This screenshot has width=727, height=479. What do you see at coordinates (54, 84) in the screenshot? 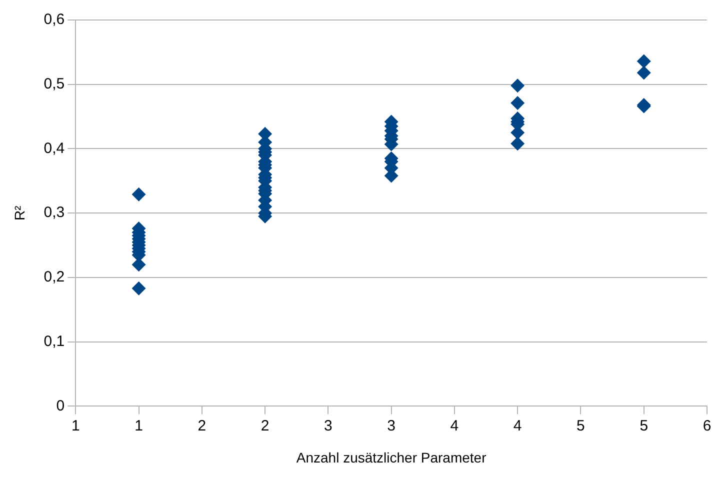
I see `y-tick-label: 0,5` at bounding box center [54, 84].